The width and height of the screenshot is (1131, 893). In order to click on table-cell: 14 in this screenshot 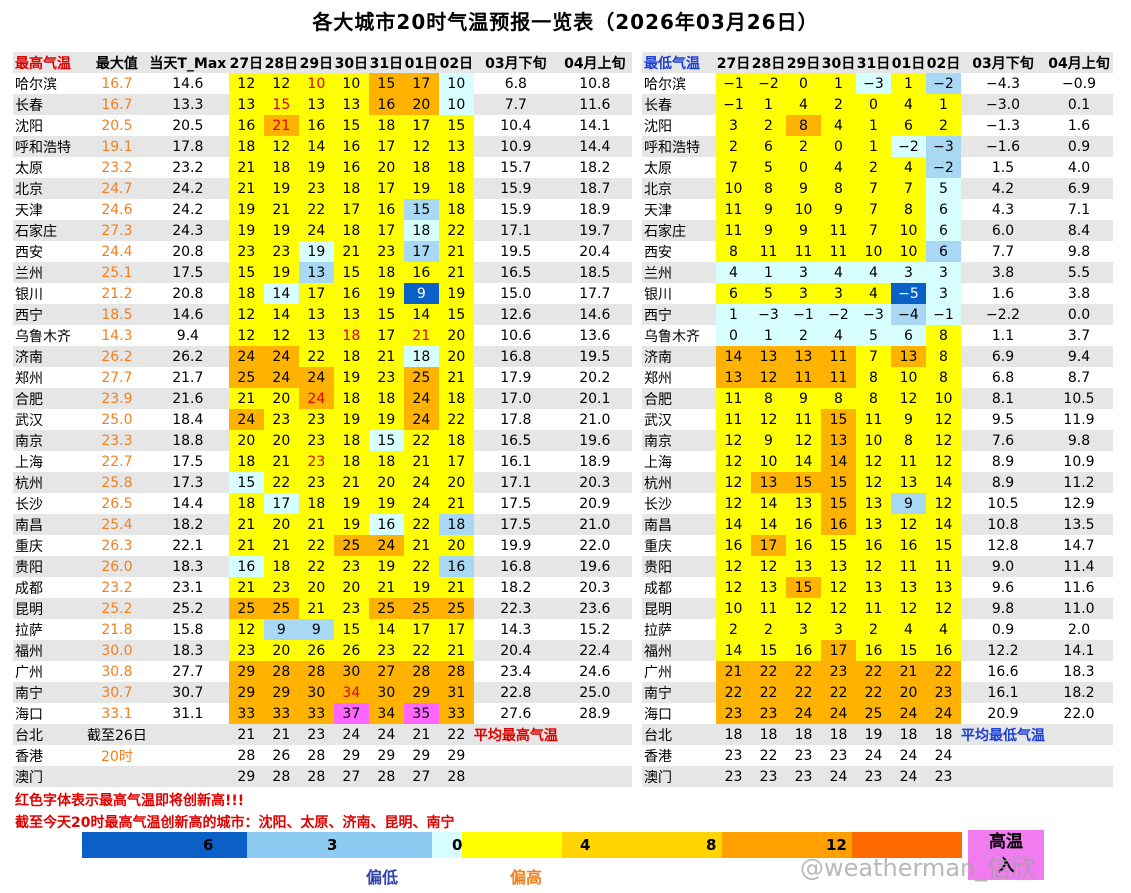, I will do `click(733, 356)`.